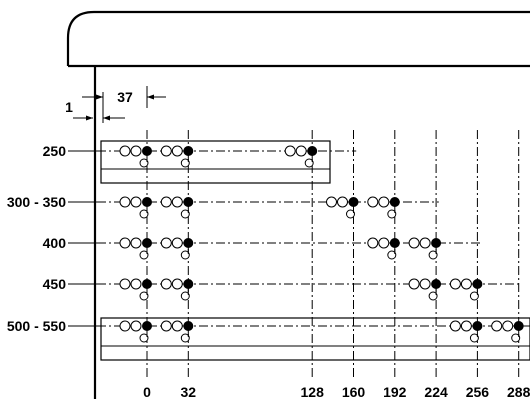  What do you see at coordinates (395, 391) in the screenshot?
I see `x-tick-label: 192` at bounding box center [395, 391].